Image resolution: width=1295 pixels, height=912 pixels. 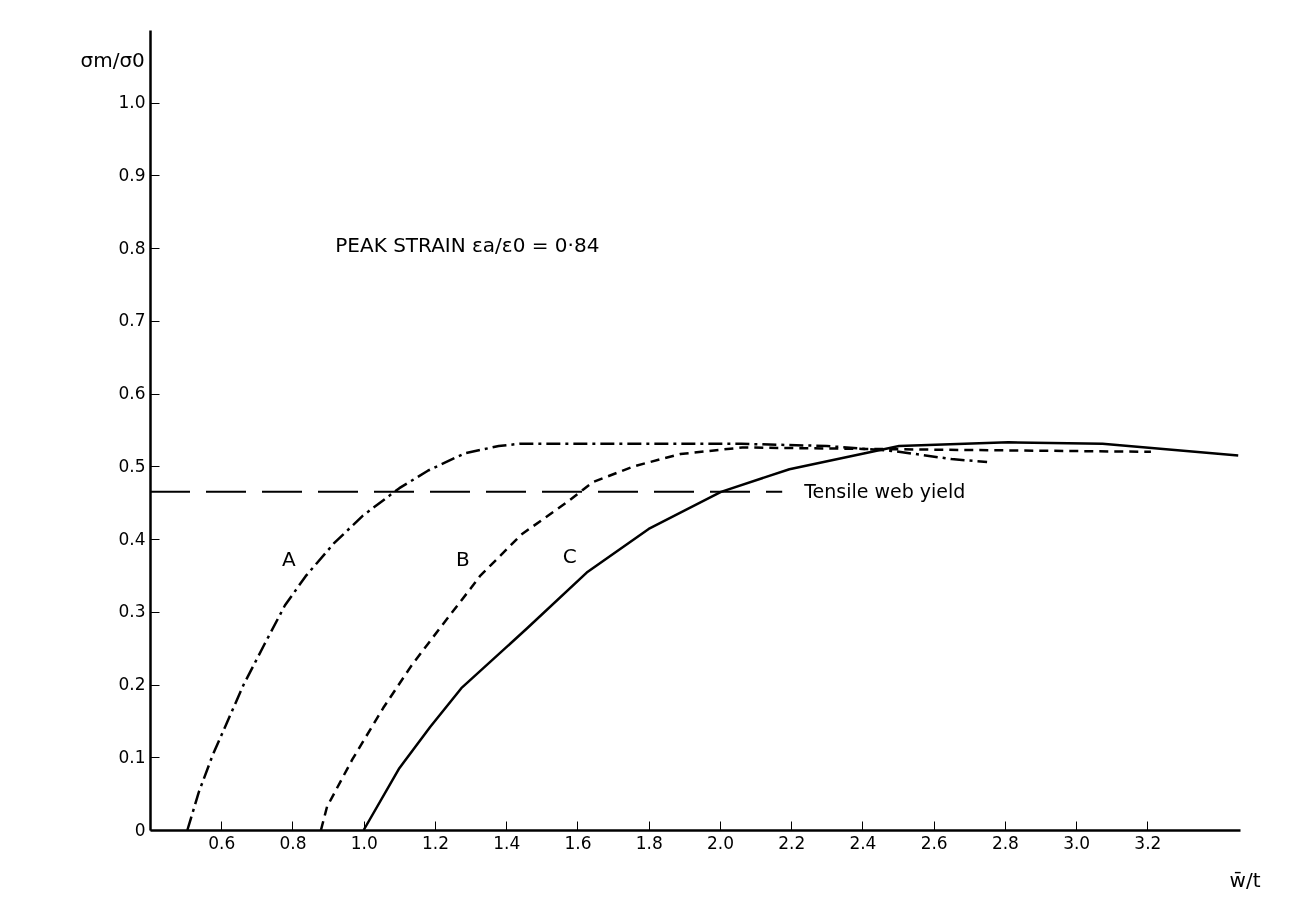 What do you see at coordinates (1245, 879) in the screenshot?
I see `x-axis-title: w̄/t` at bounding box center [1245, 879].